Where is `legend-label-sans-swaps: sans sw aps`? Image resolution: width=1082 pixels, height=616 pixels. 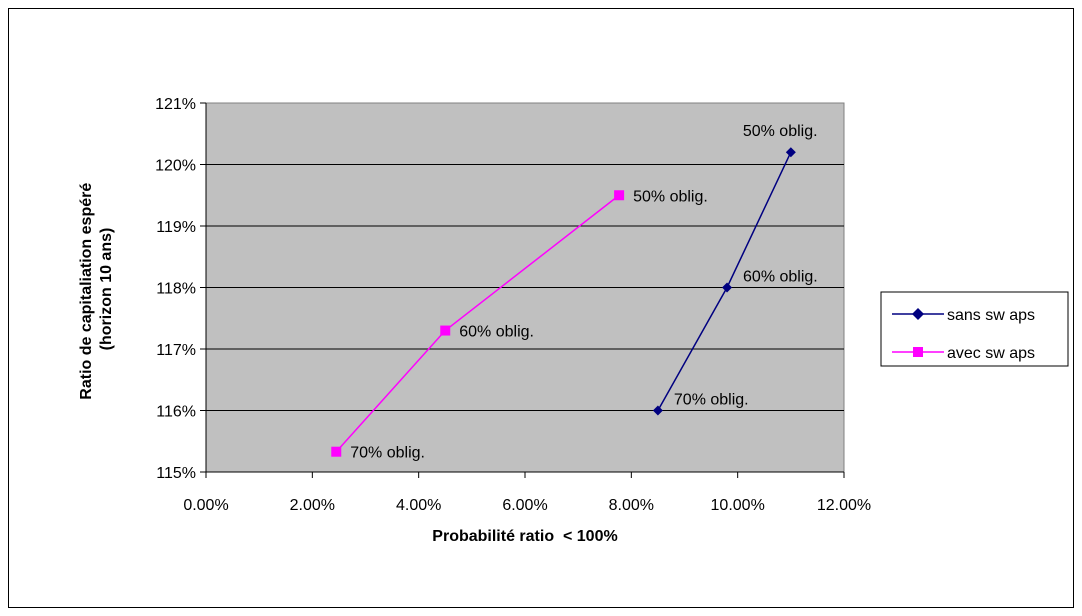
legend-label-sans-swaps: sans sw aps is located at coordinates (991, 315).